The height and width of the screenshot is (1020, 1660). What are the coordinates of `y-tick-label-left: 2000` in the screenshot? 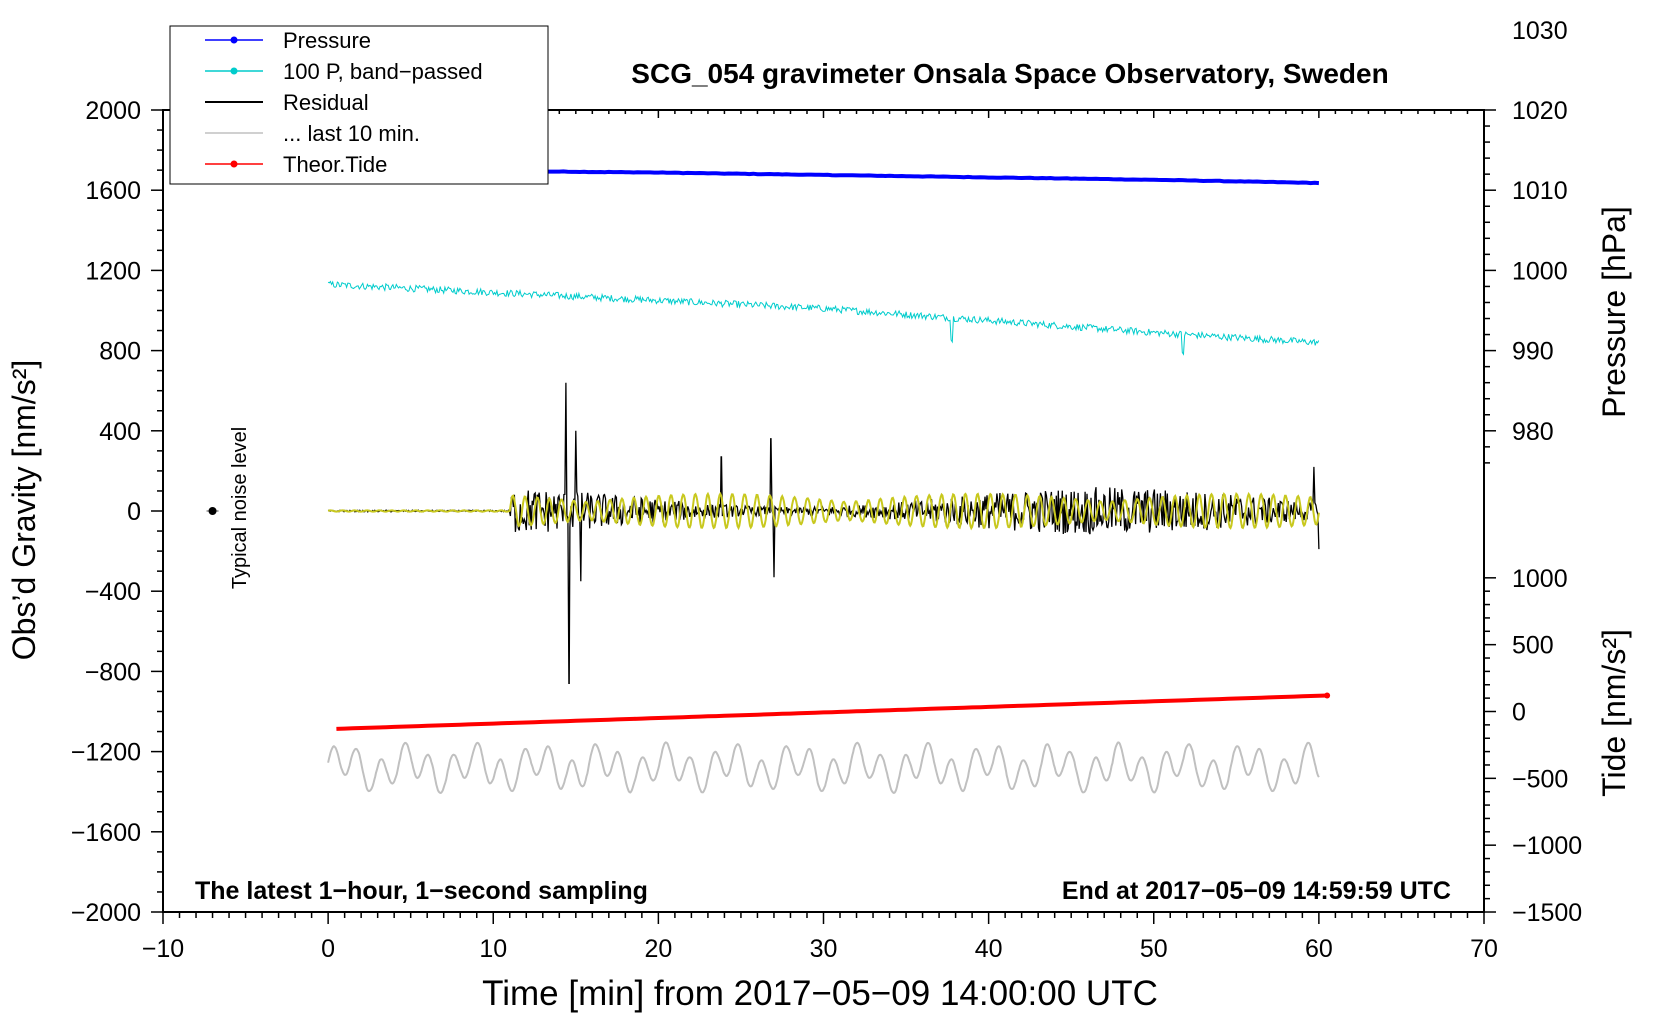 It's located at (113, 111).